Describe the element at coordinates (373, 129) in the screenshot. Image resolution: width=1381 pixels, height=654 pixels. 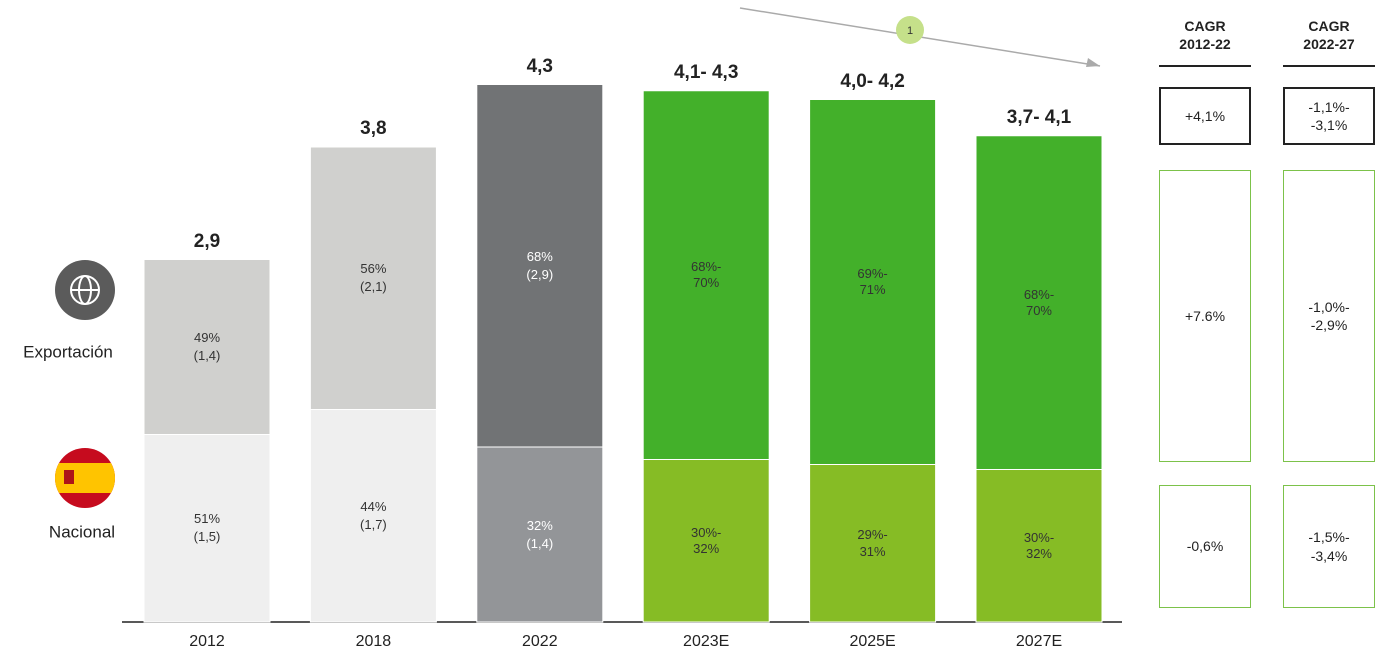
I see `total-label: 3,8` at that location.